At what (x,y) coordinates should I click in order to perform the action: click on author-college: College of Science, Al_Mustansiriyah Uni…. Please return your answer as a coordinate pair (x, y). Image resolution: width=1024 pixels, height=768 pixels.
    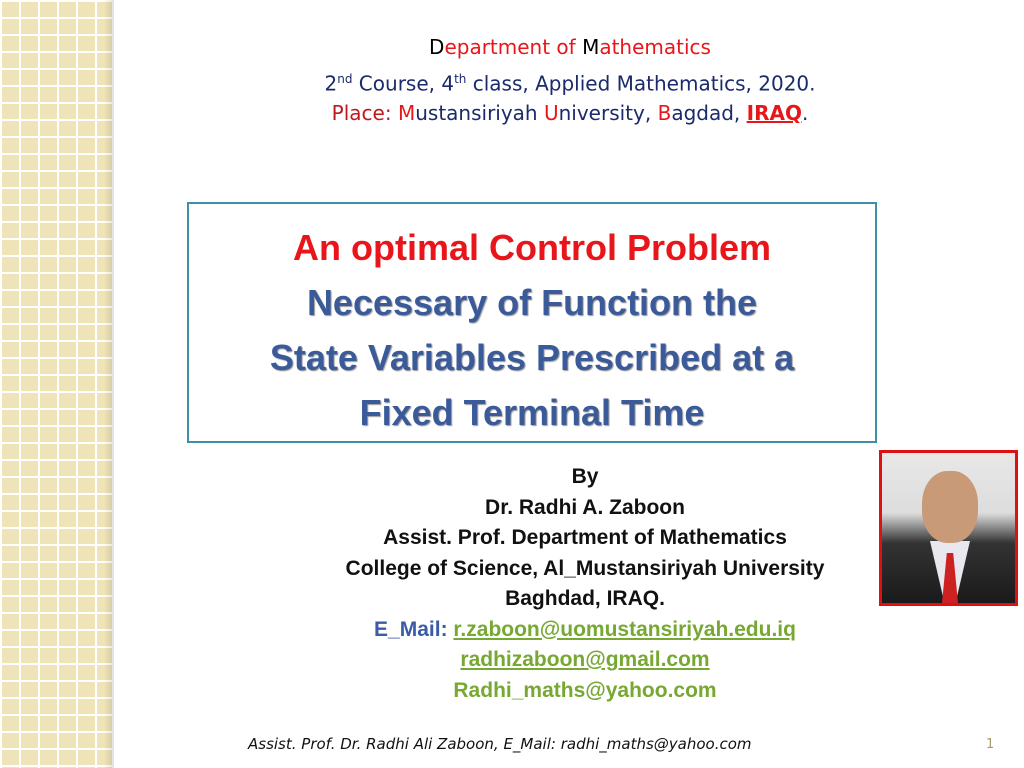
    Looking at the image, I should click on (585, 568).